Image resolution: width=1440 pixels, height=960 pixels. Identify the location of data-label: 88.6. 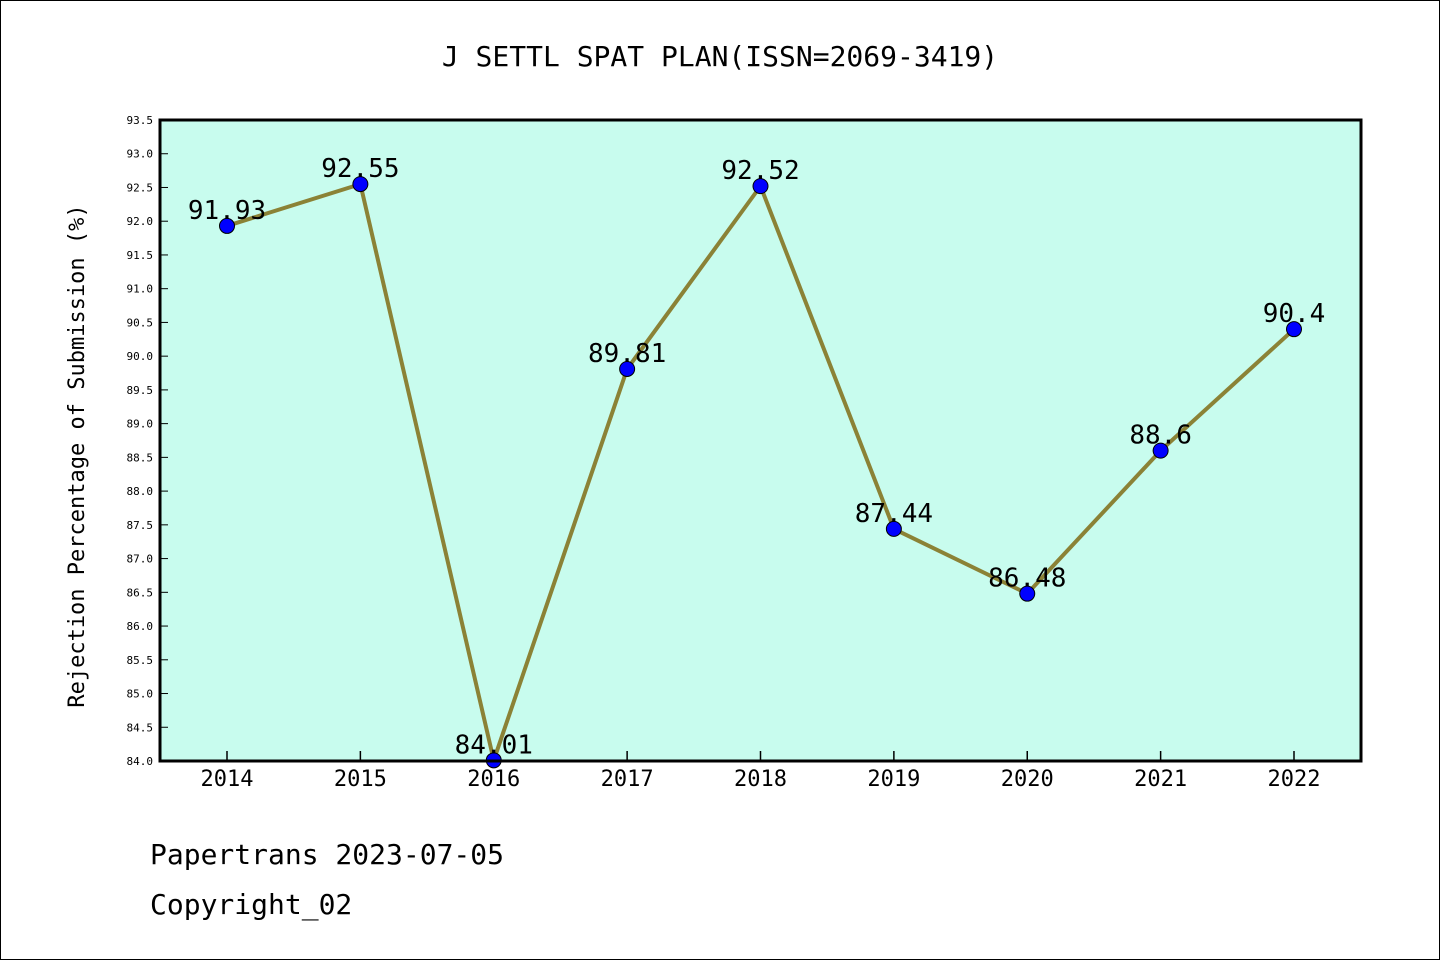
(1160, 436).